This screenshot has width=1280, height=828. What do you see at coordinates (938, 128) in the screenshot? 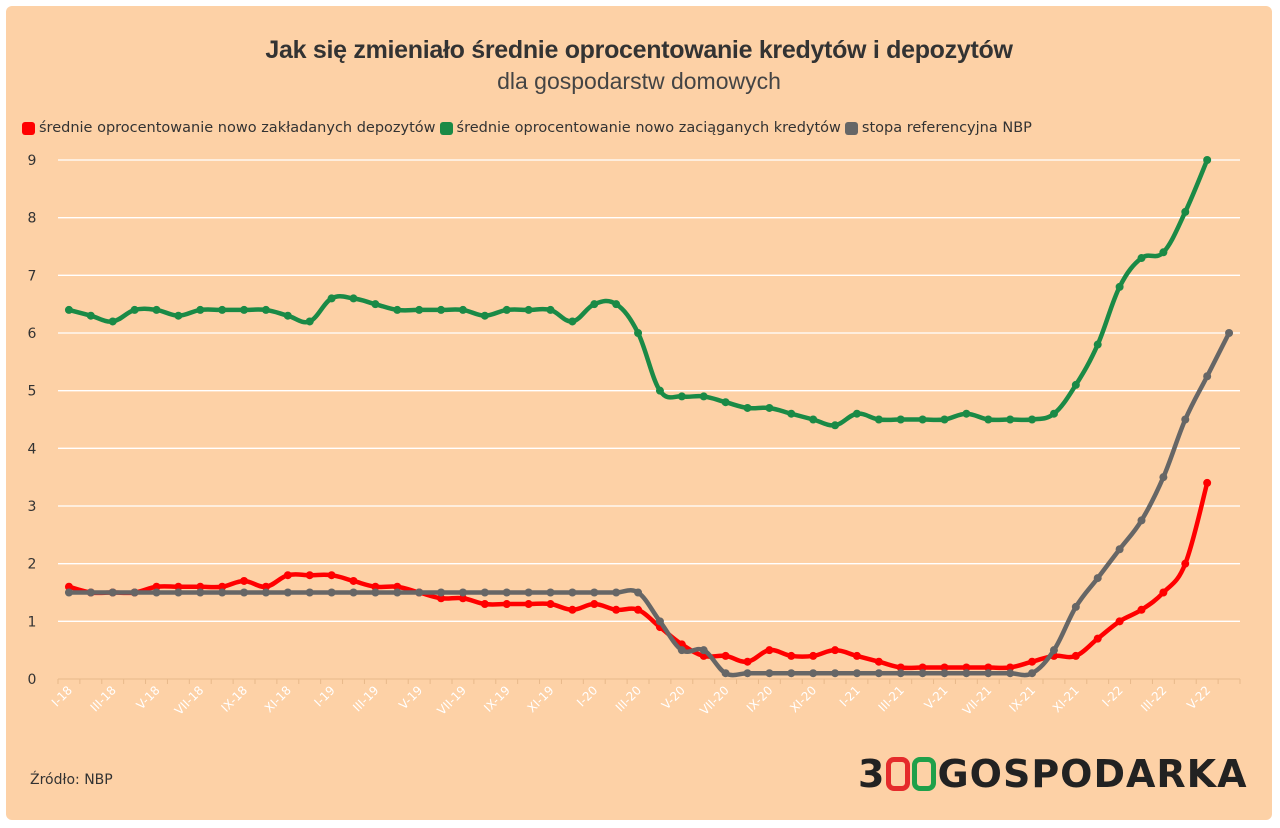
I see `legend-item-reference-rate: stopa referencyjna NBP` at bounding box center [938, 128].